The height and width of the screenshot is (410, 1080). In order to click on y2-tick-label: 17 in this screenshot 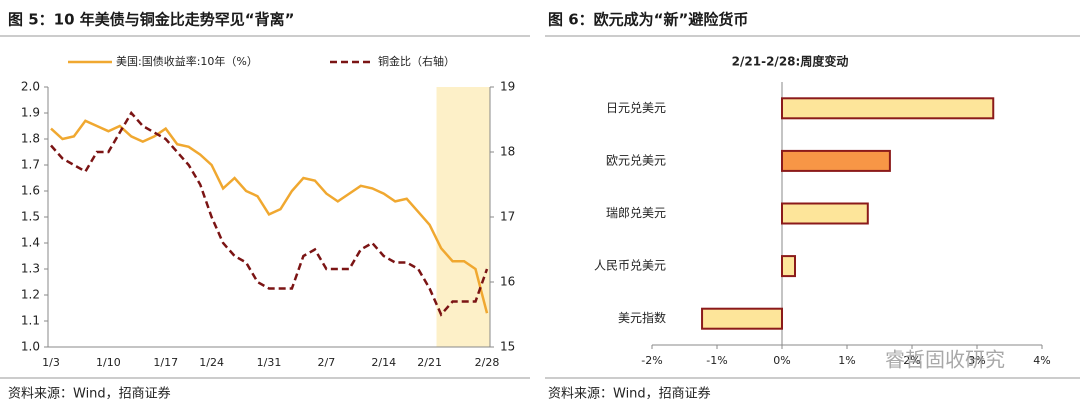, I will do `click(507, 217)`.